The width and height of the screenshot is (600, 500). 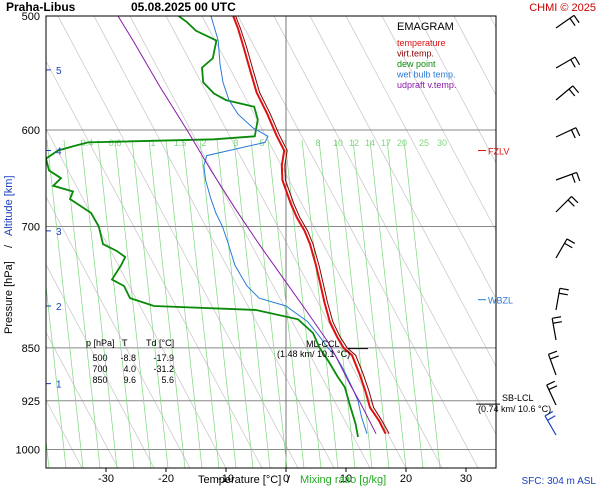 I want to click on sounding-datetime: 05.08.2025 00 UTC, so click(x=183, y=7).